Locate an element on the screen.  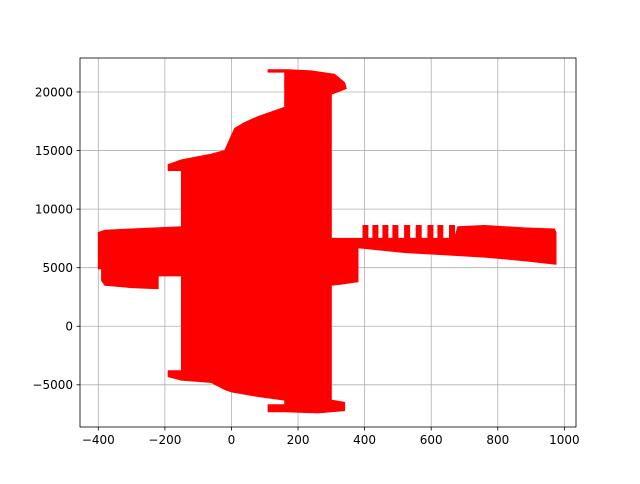
y-tick-label: 20000 is located at coordinates (54, 92).